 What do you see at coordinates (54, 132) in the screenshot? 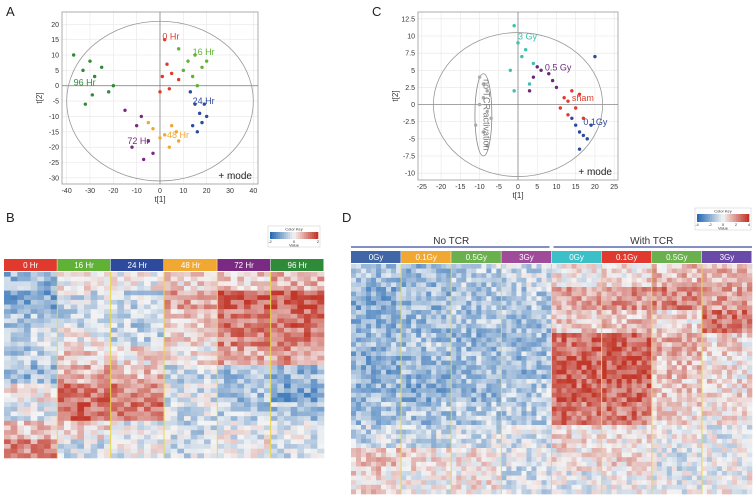
I see `y-tick-label: -15` at bounding box center [54, 132].